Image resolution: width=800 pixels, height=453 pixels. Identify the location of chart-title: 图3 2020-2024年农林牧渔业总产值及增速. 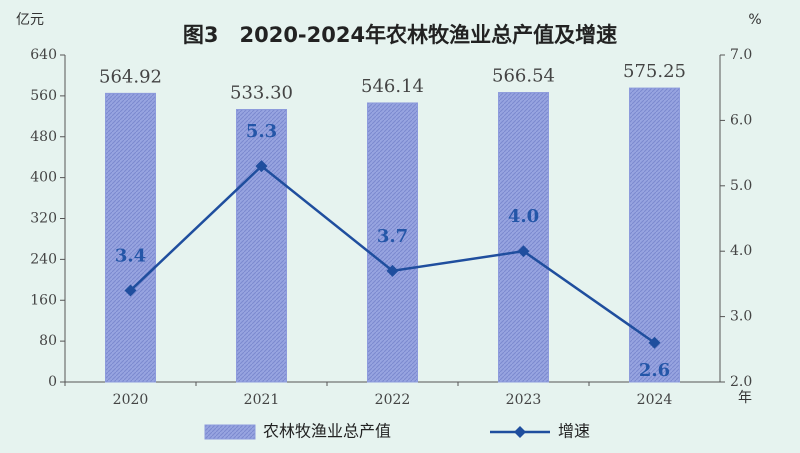
(400, 35).